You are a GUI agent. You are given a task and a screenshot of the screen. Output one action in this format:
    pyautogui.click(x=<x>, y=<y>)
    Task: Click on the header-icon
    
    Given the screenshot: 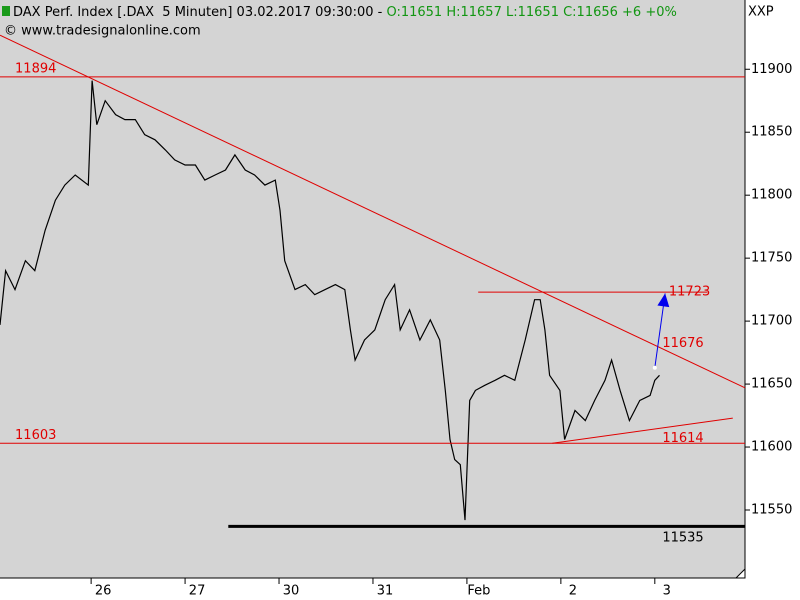 What is the action you would take?
    pyautogui.click(x=6, y=11)
    